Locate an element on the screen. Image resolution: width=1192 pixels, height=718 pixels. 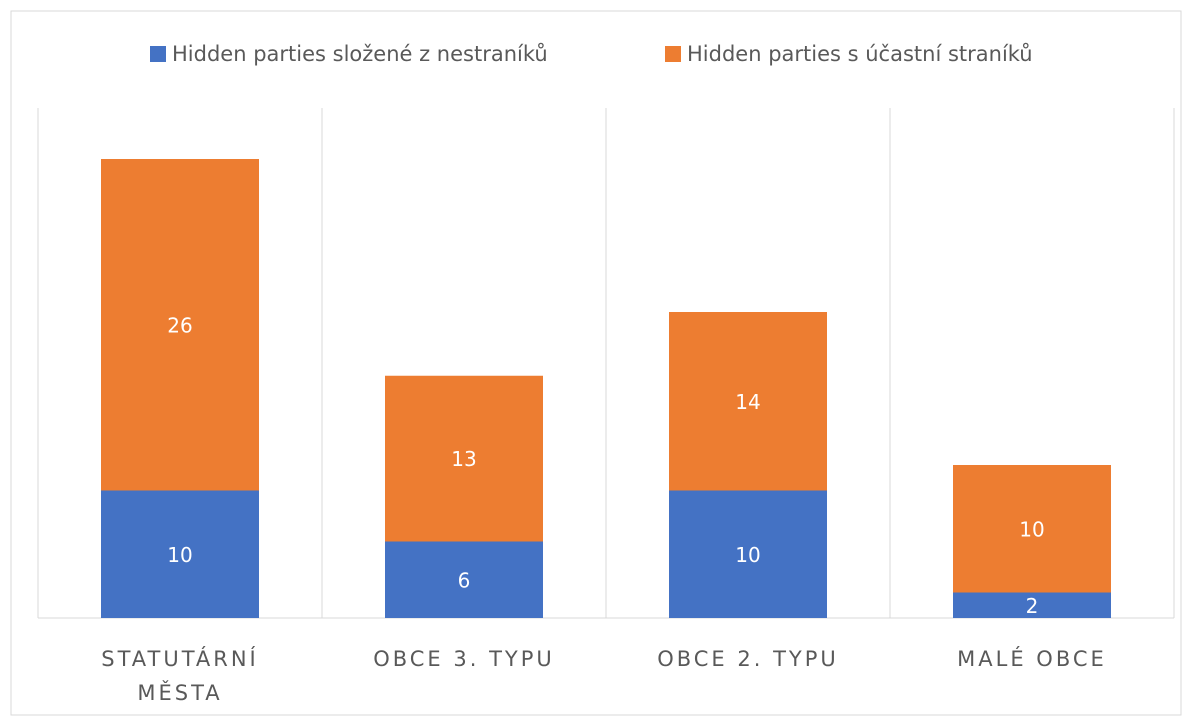
data-label: 14 is located at coordinates (747, 402).